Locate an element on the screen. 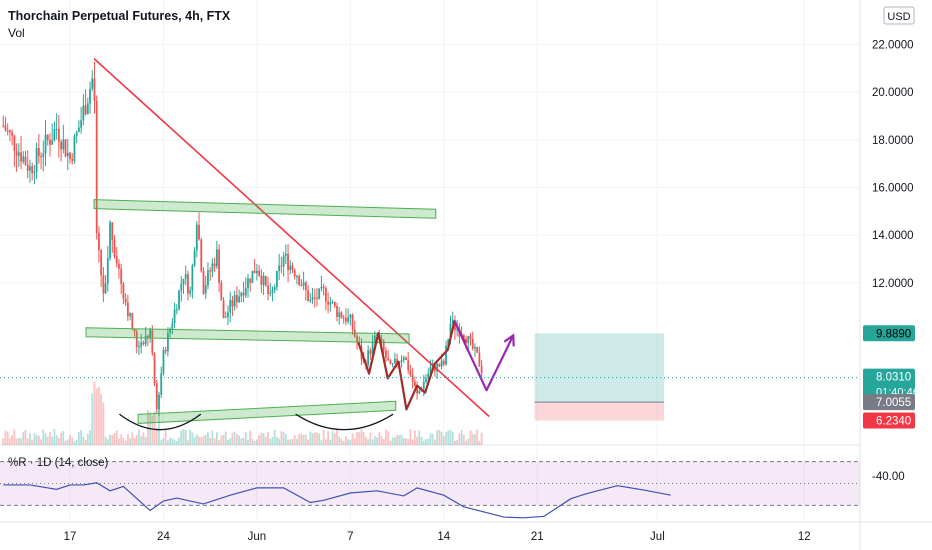 The image size is (932, 550). currency-badge: USD is located at coordinates (898, 17).